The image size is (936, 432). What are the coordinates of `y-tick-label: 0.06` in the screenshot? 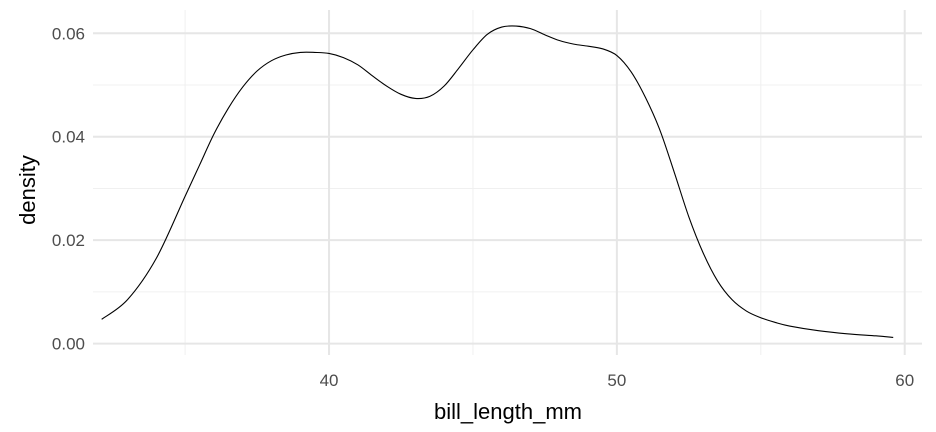 It's located at (68, 33).